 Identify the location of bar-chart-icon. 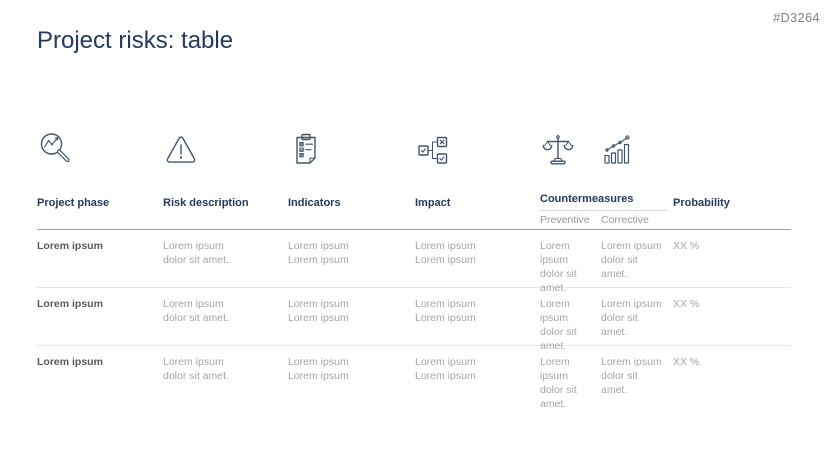
(637, 149).